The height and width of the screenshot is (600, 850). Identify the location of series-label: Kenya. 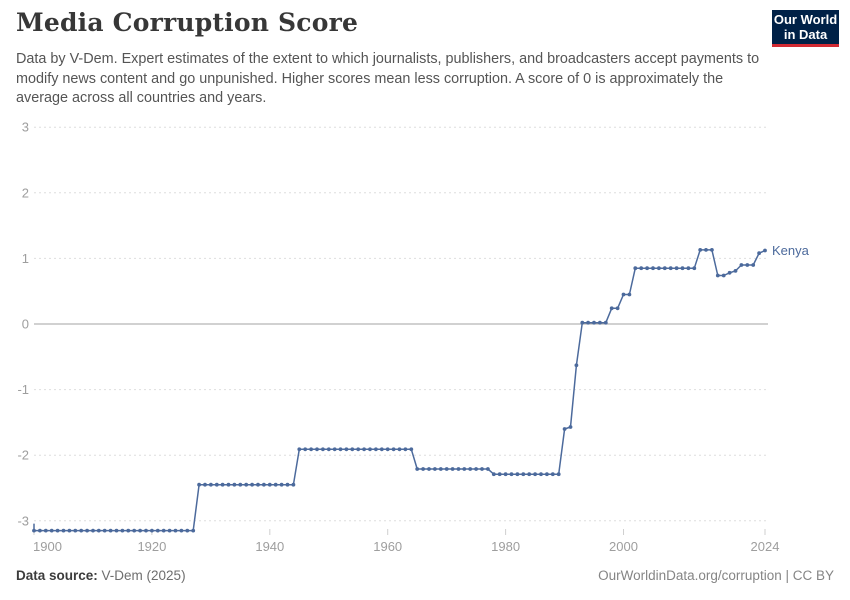
(791, 250).